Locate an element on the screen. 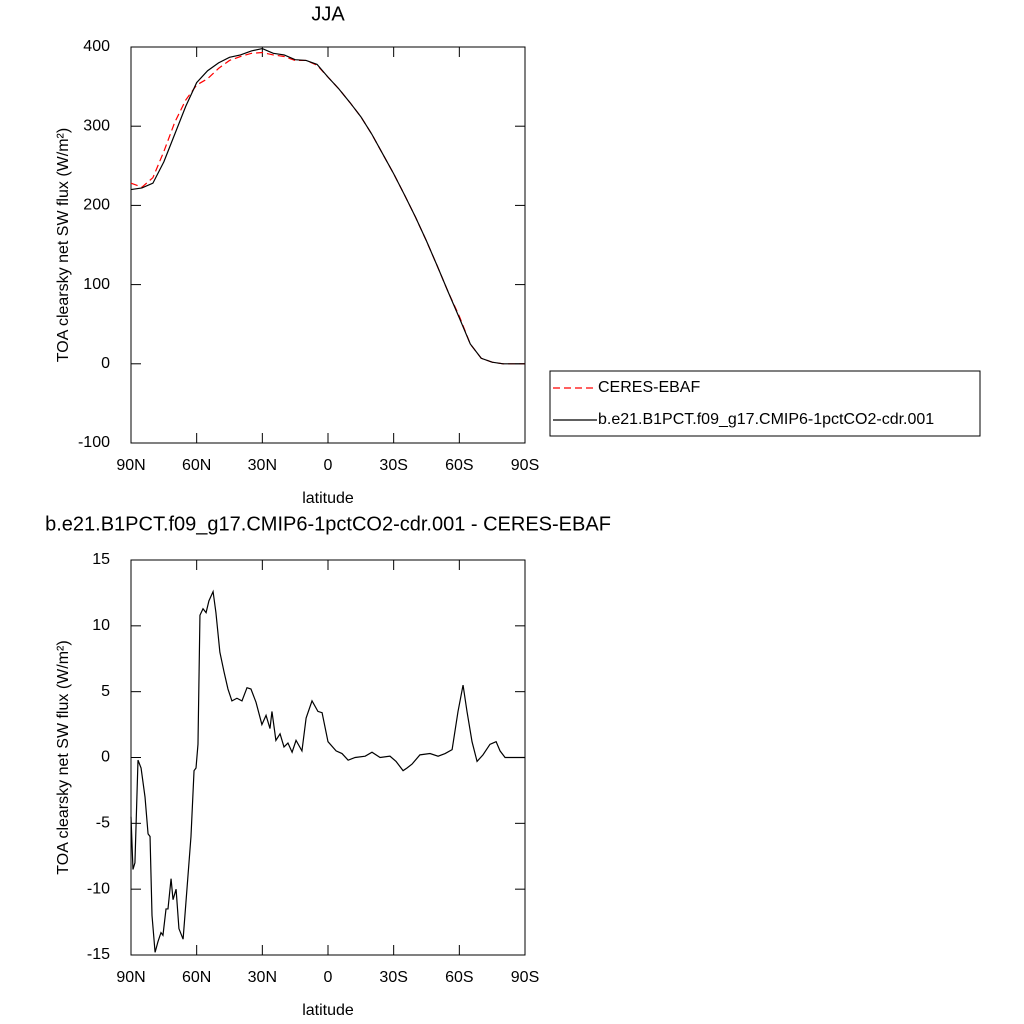  y-tick-label: 10 is located at coordinates (101, 625).